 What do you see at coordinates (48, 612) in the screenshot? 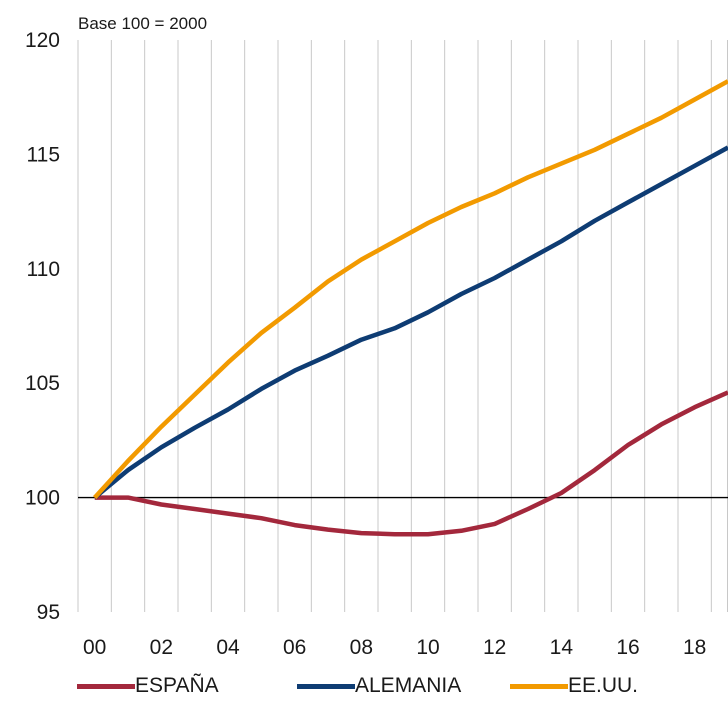
I see `y-tick-label: 95` at bounding box center [48, 612].